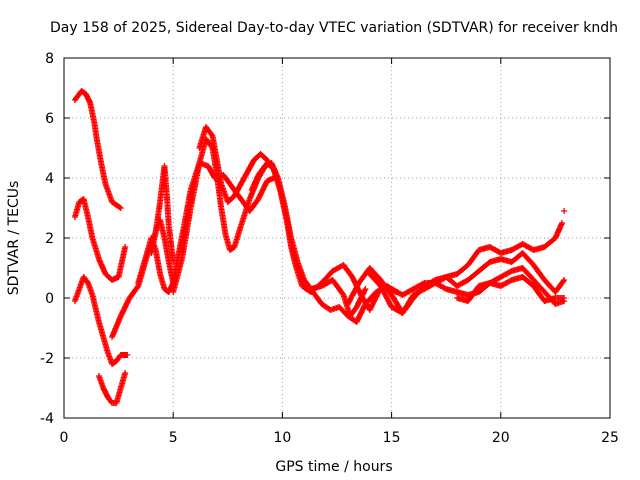 The width and height of the screenshot is (640, 480). What do you see at coordinates (333, 467) in the screenshot?
I see `x-axis-label: GPS time / hours` at bounding box center [333, 467].